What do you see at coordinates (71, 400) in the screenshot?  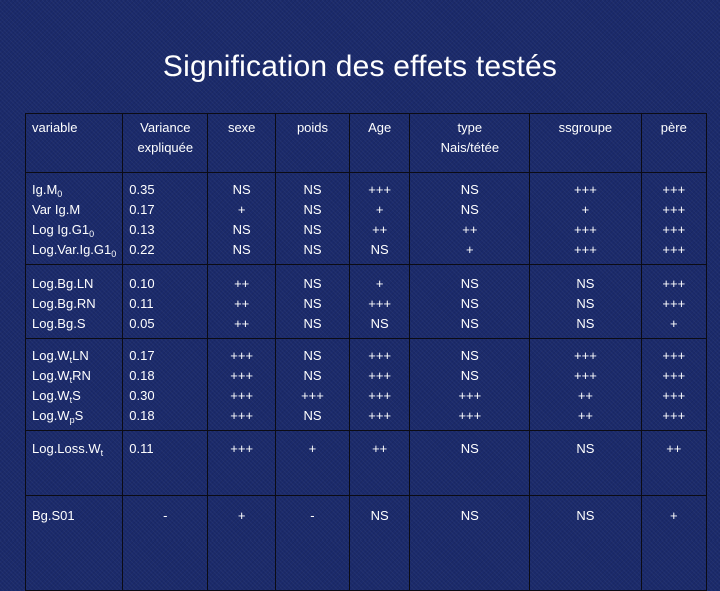 I see `variable-subscript: t` at bounding box center [71, 400].